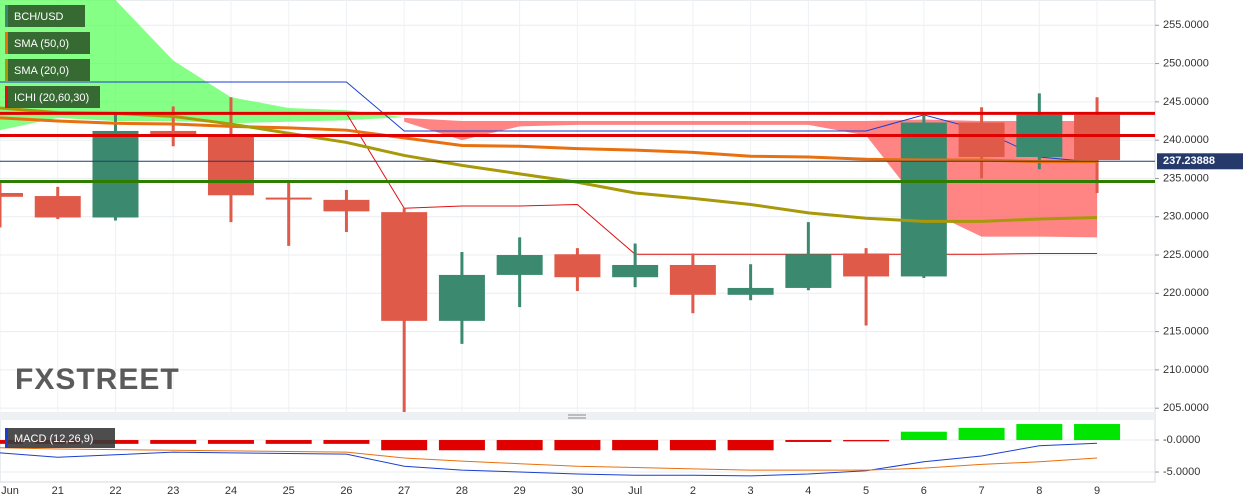 The height and width of the screenshot is (503, 1244). I want to click on x-tick-label: 23, so click(173, 491).